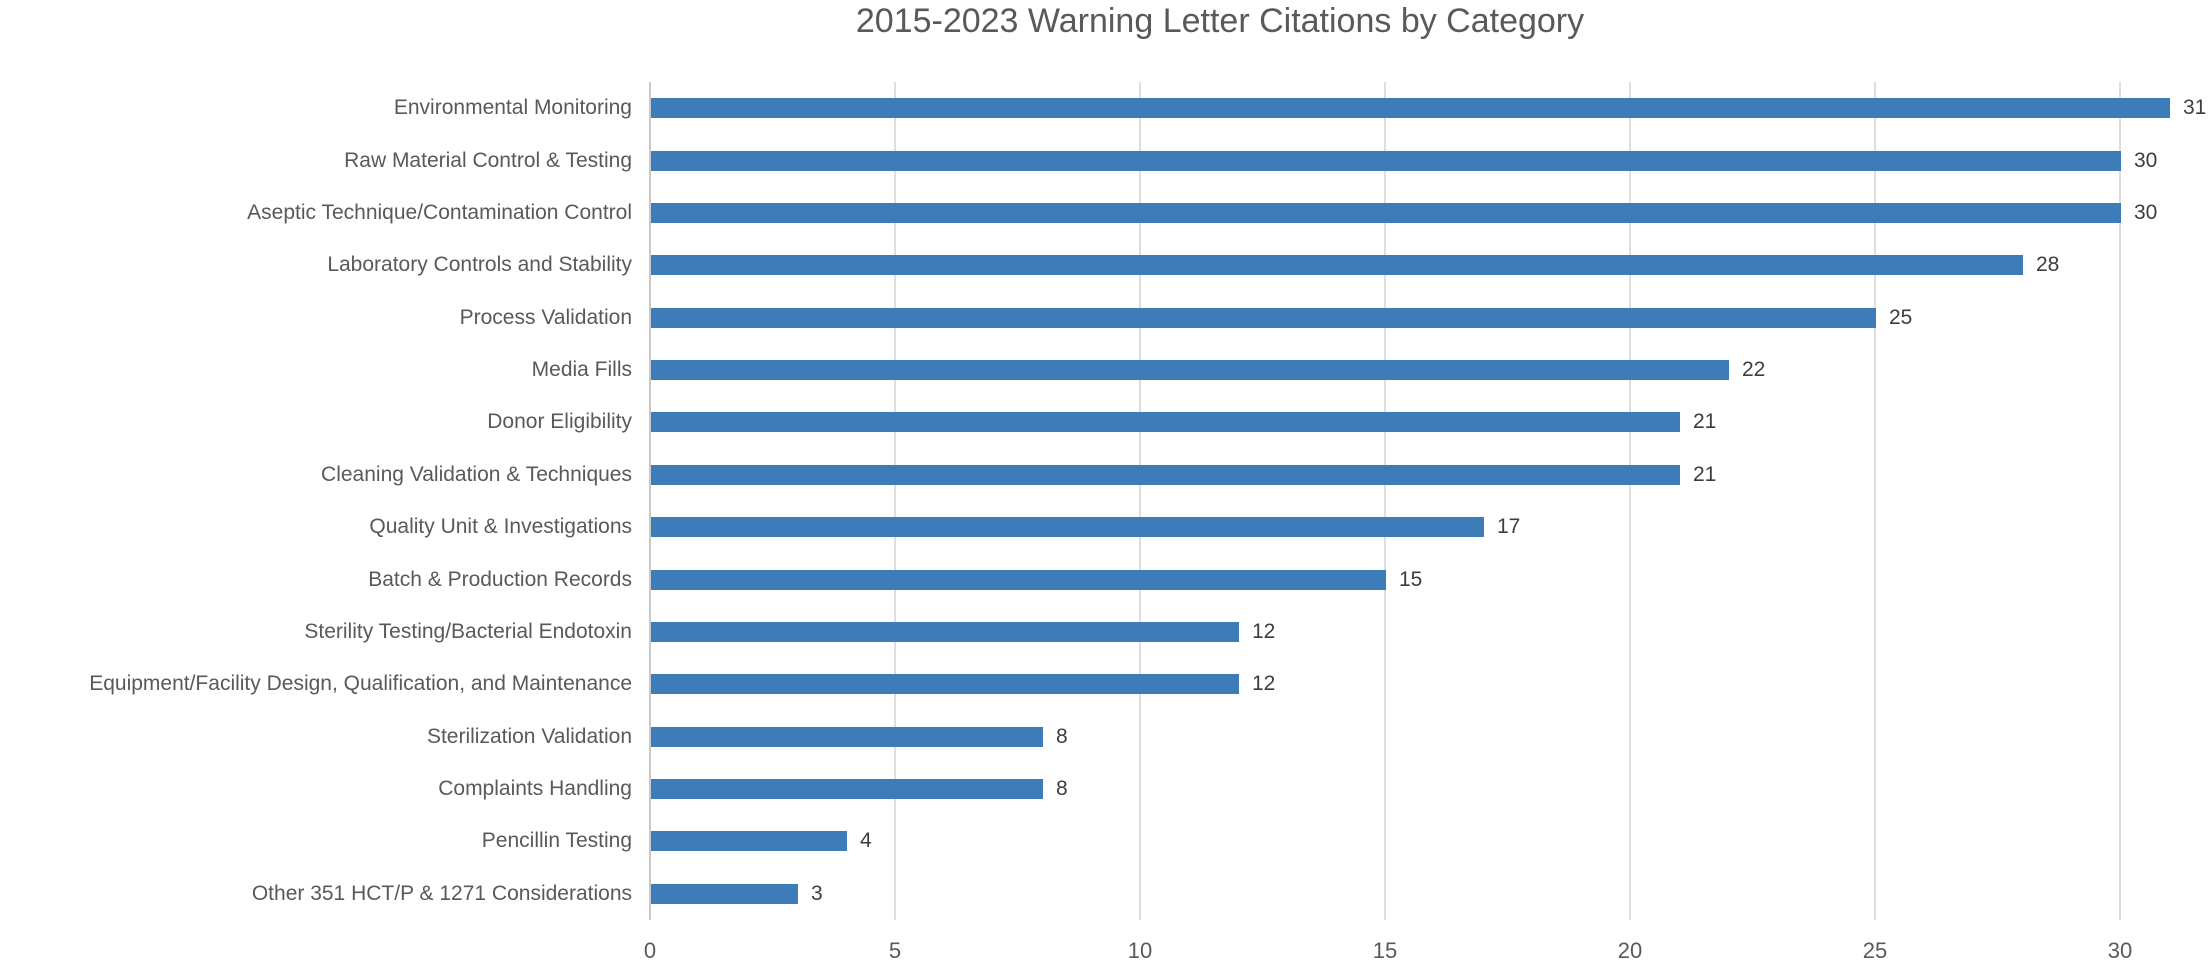 This screenshot has height=978, width=2212. What do you see at coordinates (439, 212) in the screenshot?
I see `category-label: Aseptic Technique/Contamination Control` at bounding box center [439, 212].